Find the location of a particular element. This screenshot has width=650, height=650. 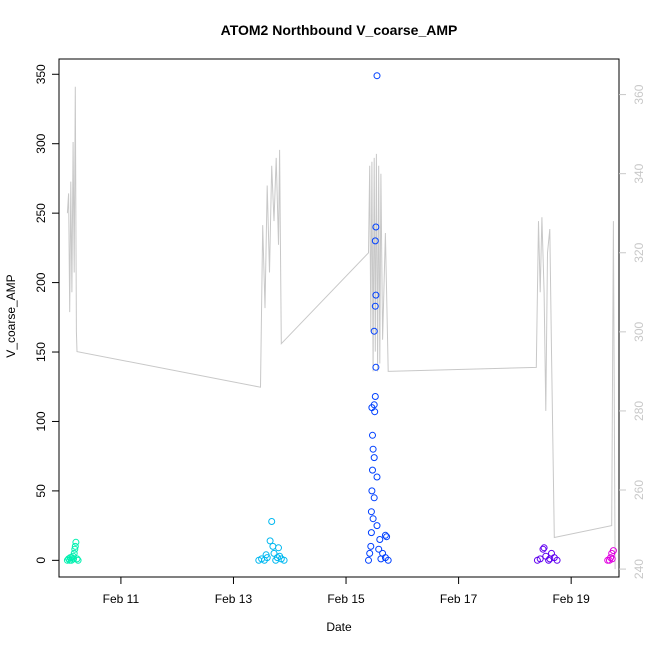

y-tick-label: 200 is located at coordinates (41, 282).